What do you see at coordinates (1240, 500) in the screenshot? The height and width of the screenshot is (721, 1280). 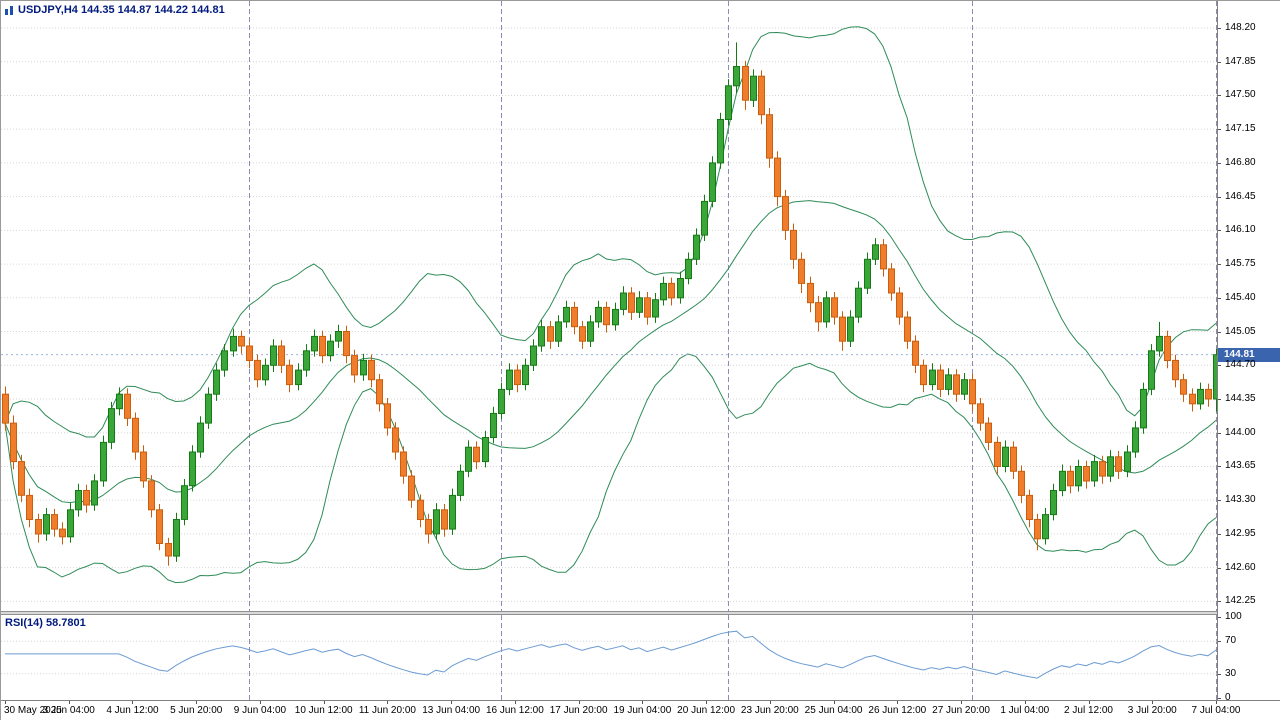 I see `axis-tick-label: 143.30` at bounding box center [1240, 500].